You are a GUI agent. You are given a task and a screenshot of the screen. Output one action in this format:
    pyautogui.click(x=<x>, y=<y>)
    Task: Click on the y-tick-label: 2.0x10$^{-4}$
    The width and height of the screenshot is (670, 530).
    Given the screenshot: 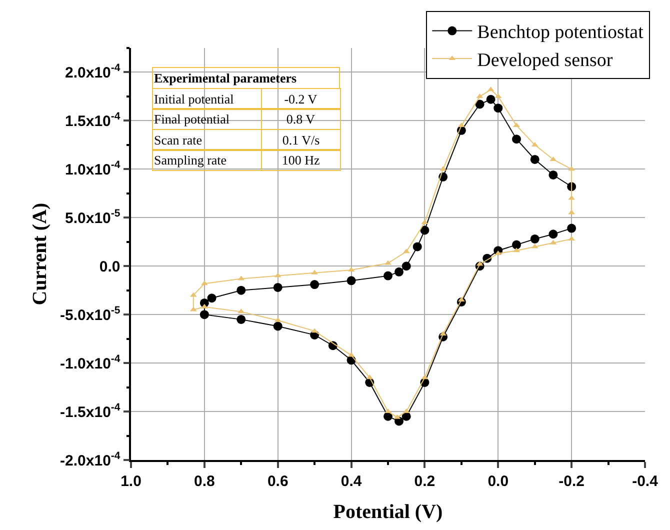 What is the action you would take?
    pyautogui.click(x=92, y=72)
    